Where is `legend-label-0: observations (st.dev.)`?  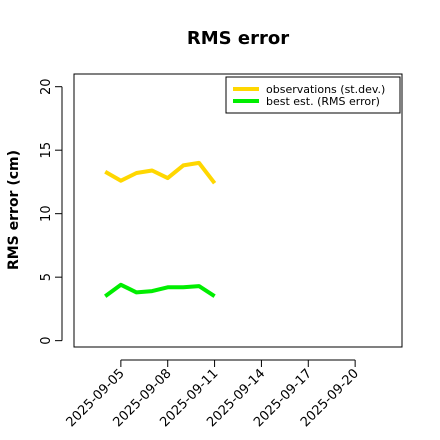 legend-label-0: observations (st.dev.) is located at coordinates (325, 89).